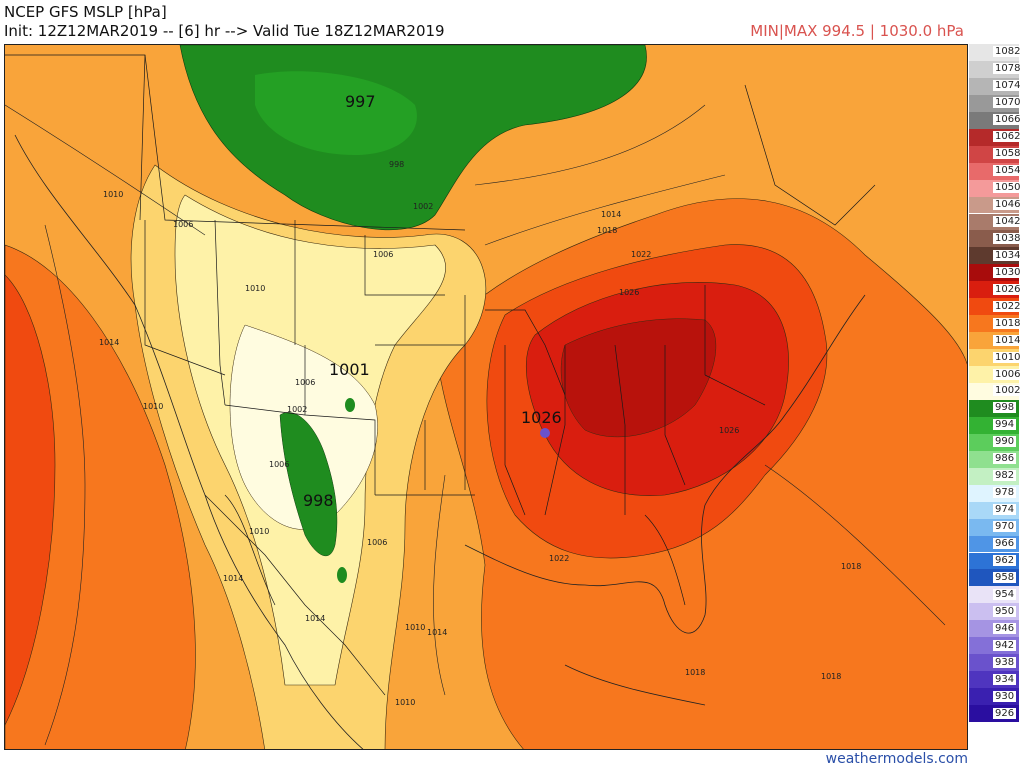 This screenshot has height=768, width=1024. I want to click on legend-label: 1074, so click(1008, 86).